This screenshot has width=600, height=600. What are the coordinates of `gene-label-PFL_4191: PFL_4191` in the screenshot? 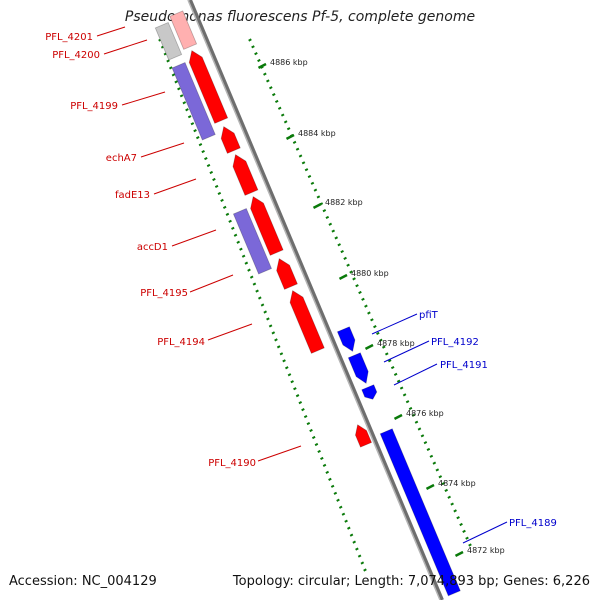 It's located at (464, 365).